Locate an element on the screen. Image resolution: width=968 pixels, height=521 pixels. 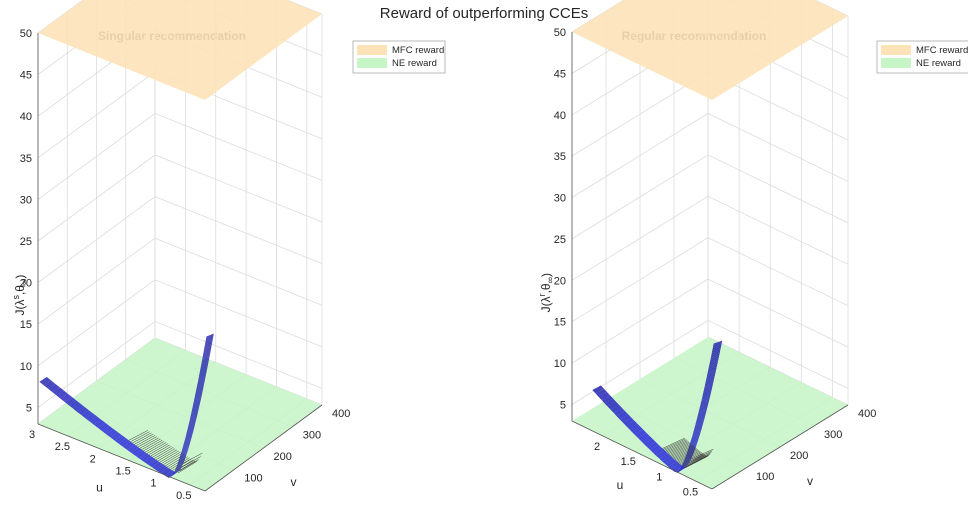
ne-reward-plane is located at coordinates (710, 413).